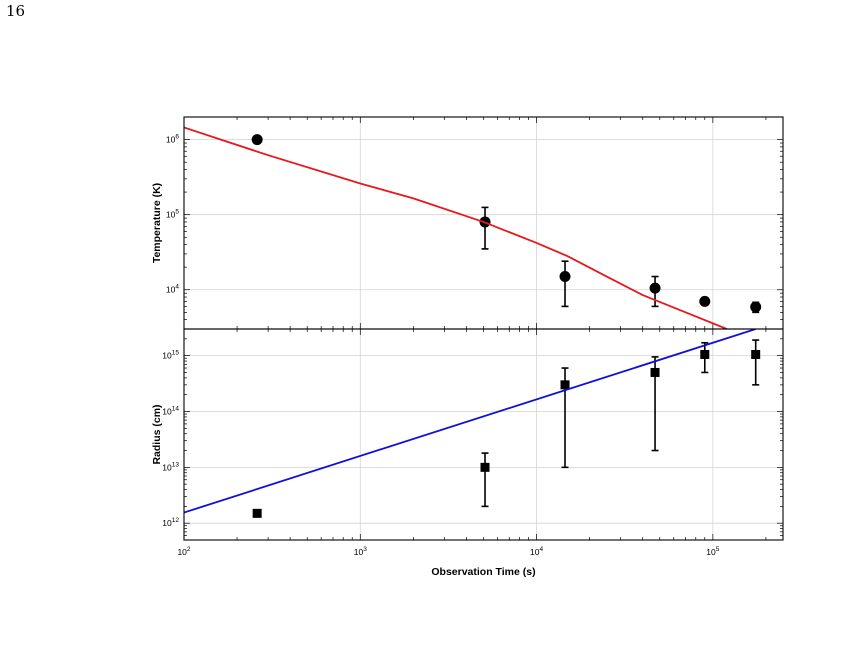 The height and width of the screenshot is (657, 851). What do you see at coordinates (483, 572) in the screenshot?
I see `x-axis-title: Observation Time (s)` at bounding box center [483, 572].